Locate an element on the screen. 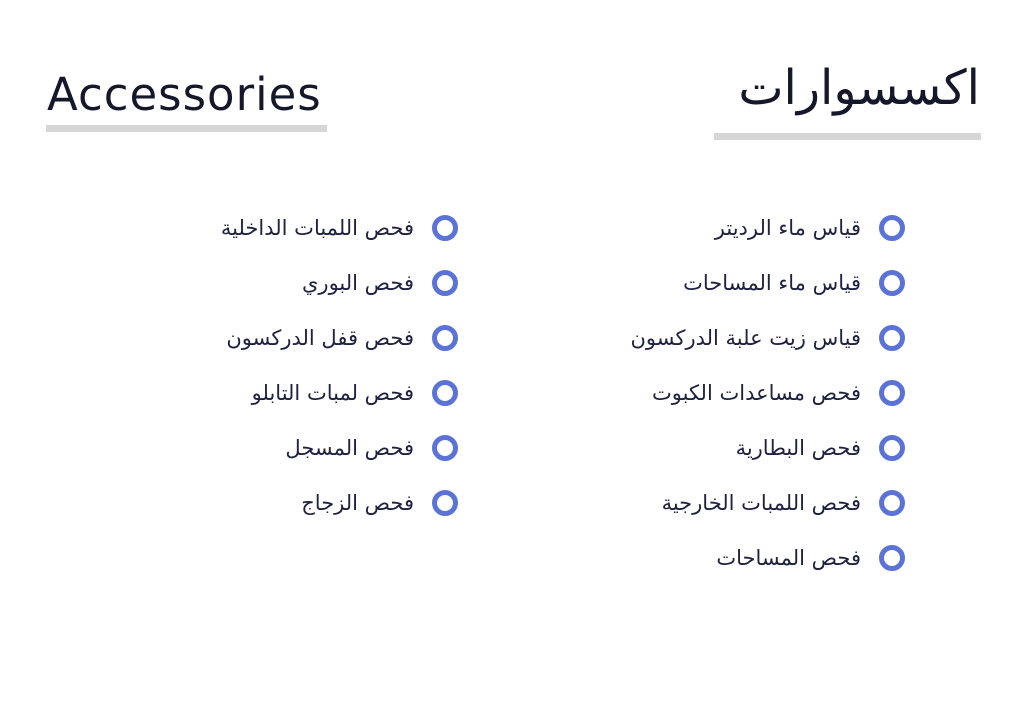  list-item: قياس زيت علبة الدركسون is located at coordinates (767, 337).